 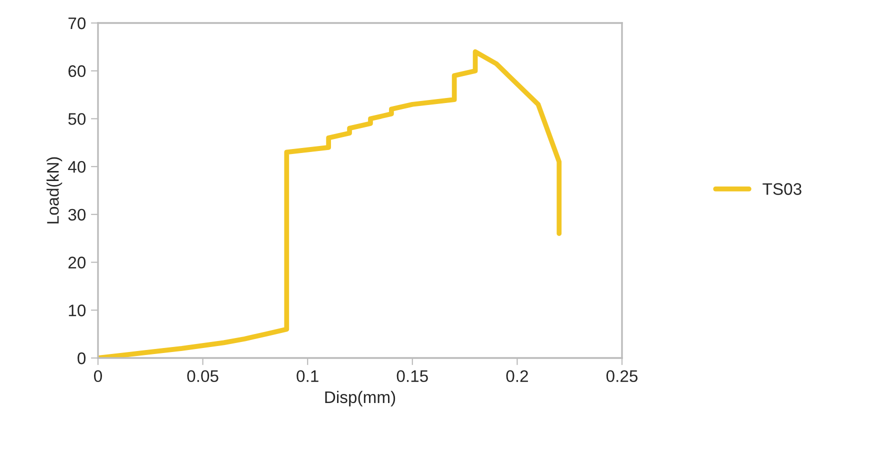 What do you see at coordinates (77, 119) in the screenshot?
I see `y-tick-label: 50` at bounding box center [77, 119].